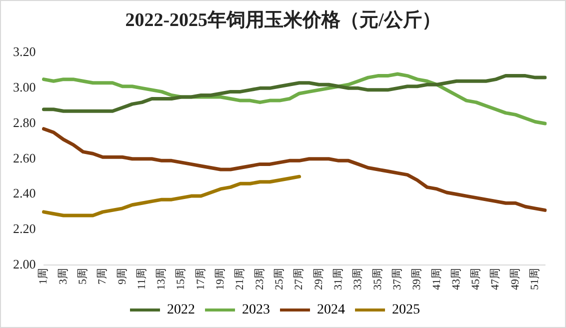 This screenshot has width=566, height=328. Describe the element at coordinates (220, 279) in the screenshot. I see `x-tick-label: 19周` at that location.